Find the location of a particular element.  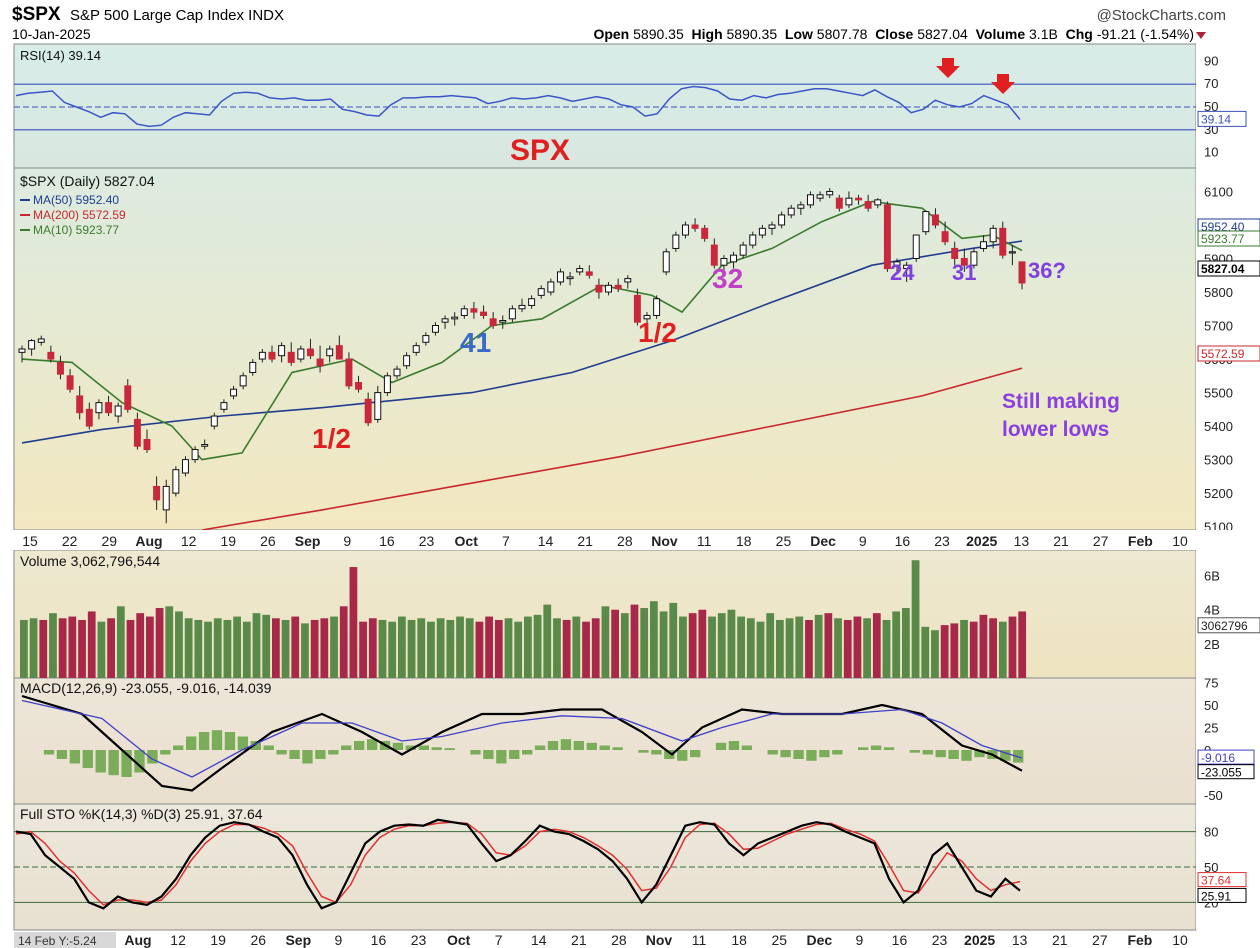

x-tick-label-top: 7 is located at coordinates (506, 541).